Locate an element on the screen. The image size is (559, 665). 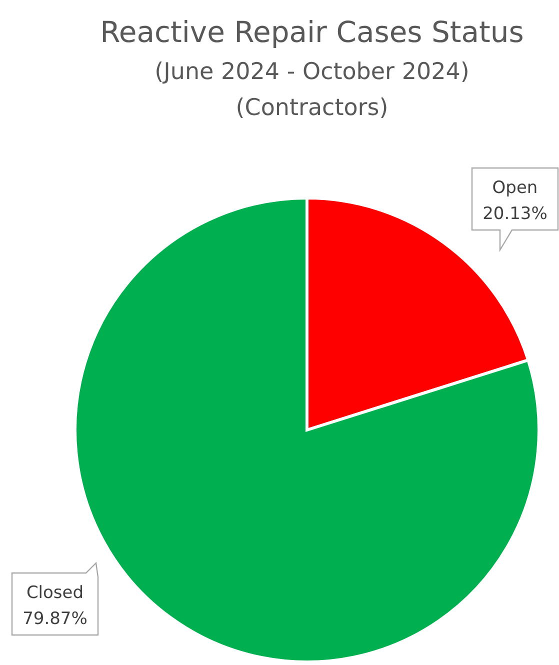
data-label: 79.87% is located at coordinates (55, 619).